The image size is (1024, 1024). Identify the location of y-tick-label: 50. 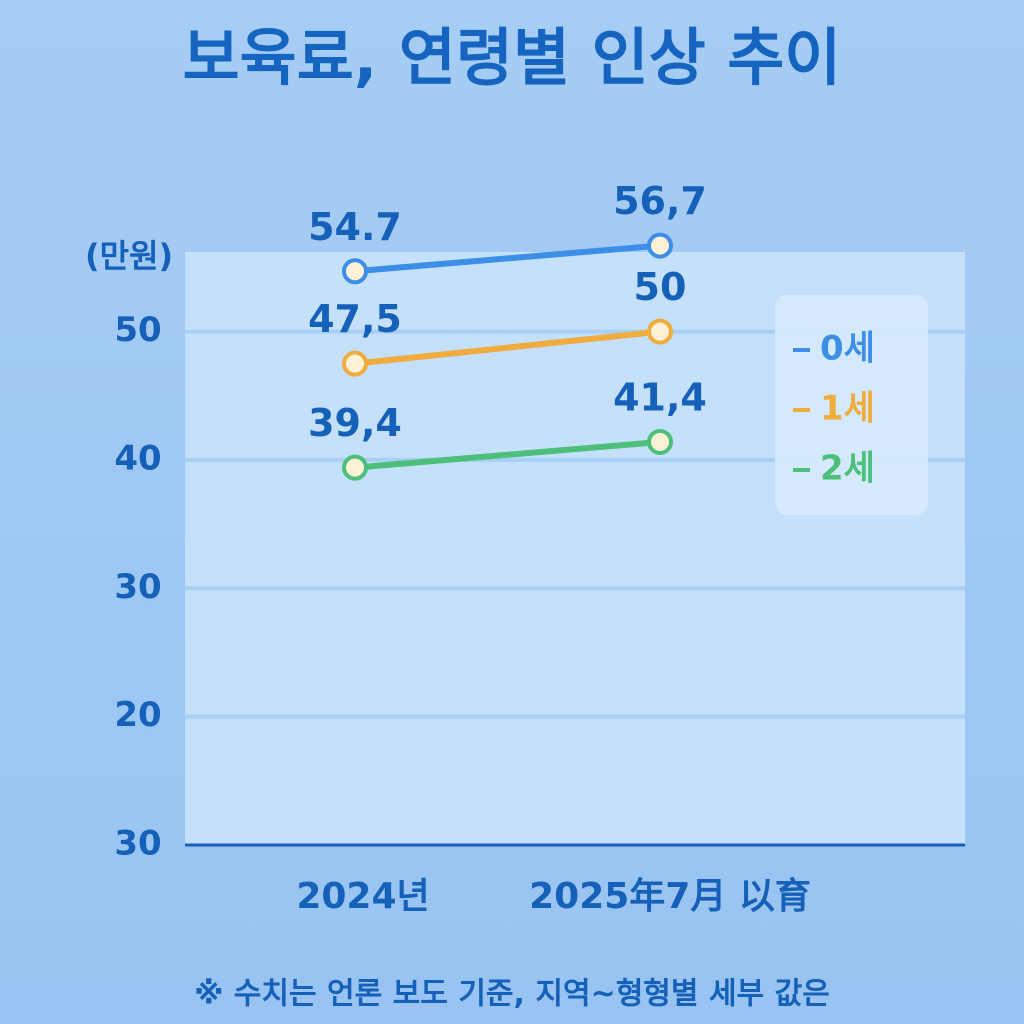
(137, 330).